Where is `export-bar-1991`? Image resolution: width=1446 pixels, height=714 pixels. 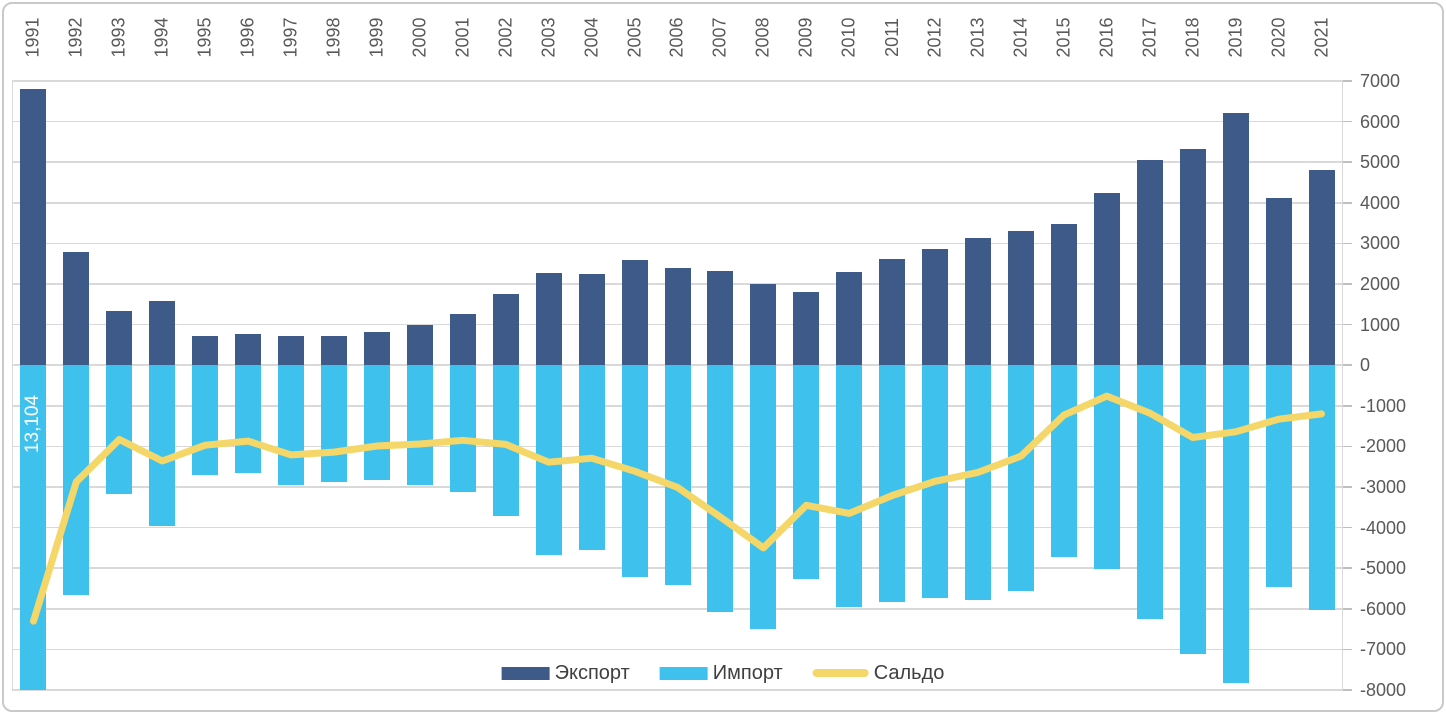 export-bar-1991 is located at coordinates (33, 227).